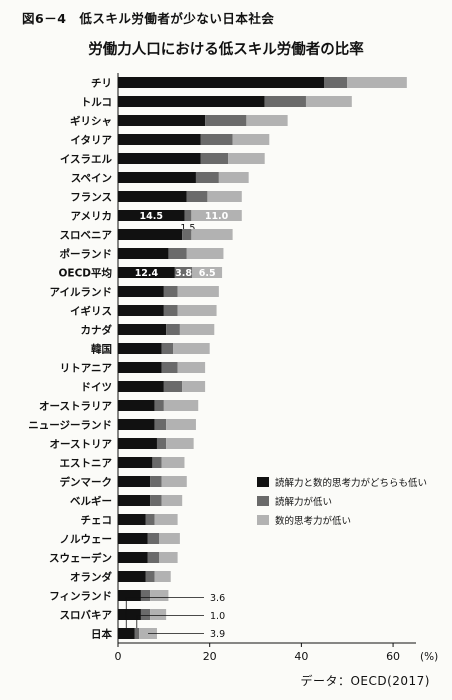 The image size is (452, 700). Describe the element at coordinates (75, 407) in the screenshot. I see `category-label: オーストラリア` at that location.